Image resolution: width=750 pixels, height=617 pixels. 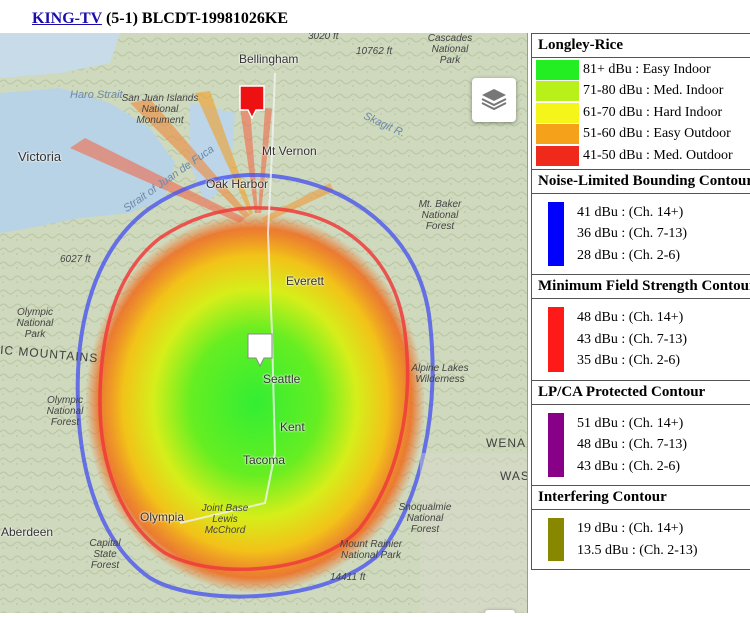 What do you see at coordinates (632, 233) in the screenshot?
I see `contour-item: 36 dBu : (Ch. 7-13)` at bounding box center [632, 233].